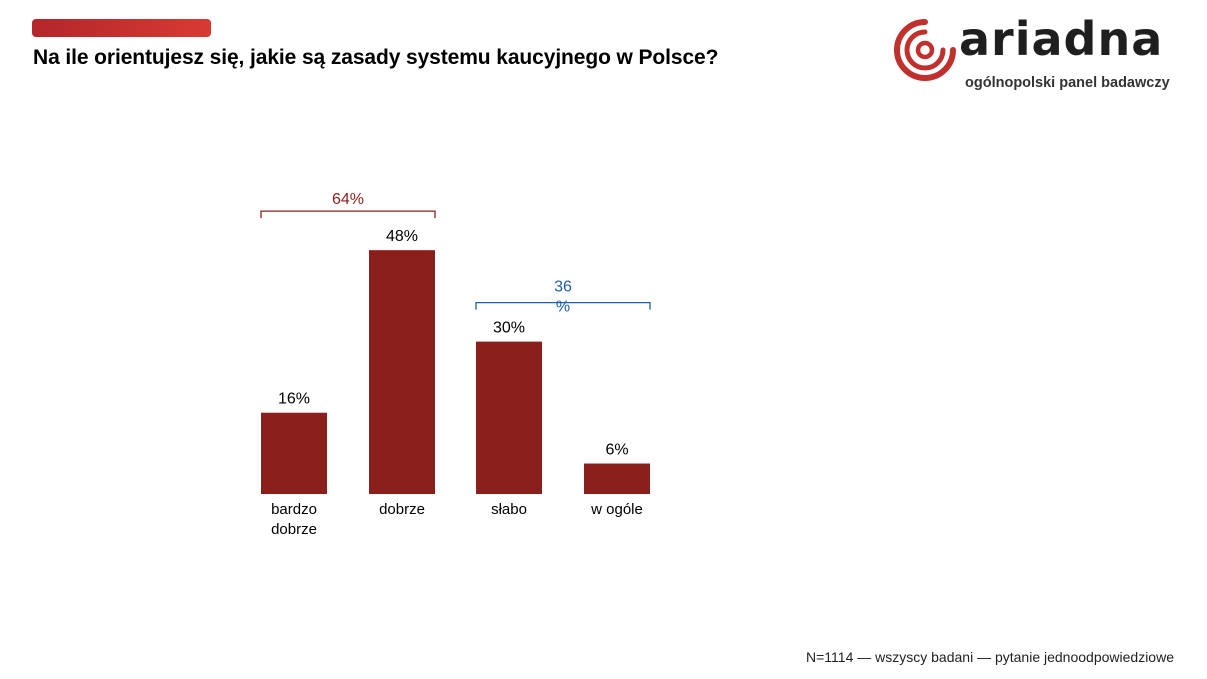  I want to click on group-total-label: 64%, so click(348, 199).